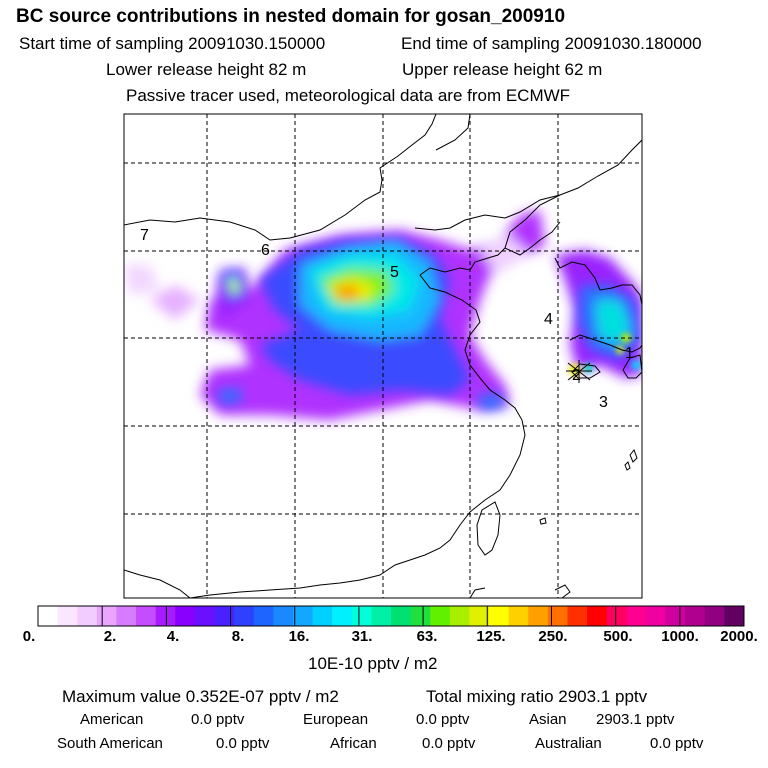 This screenshot has width=768, height=768. Describe the element at coordinates (427, 636) in the screenshot. I see `colorbar-tick-6: 63.` at that location.